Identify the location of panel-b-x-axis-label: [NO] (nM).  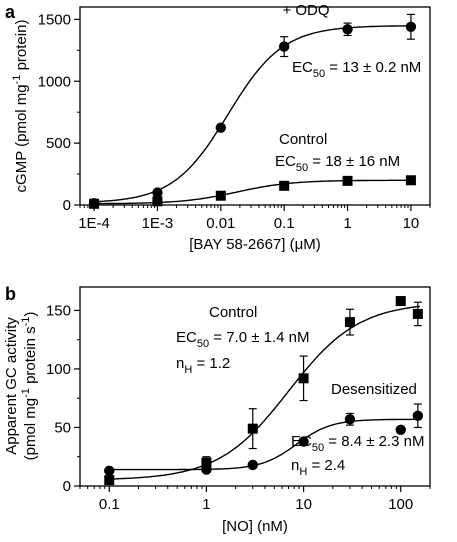
(255, 526).